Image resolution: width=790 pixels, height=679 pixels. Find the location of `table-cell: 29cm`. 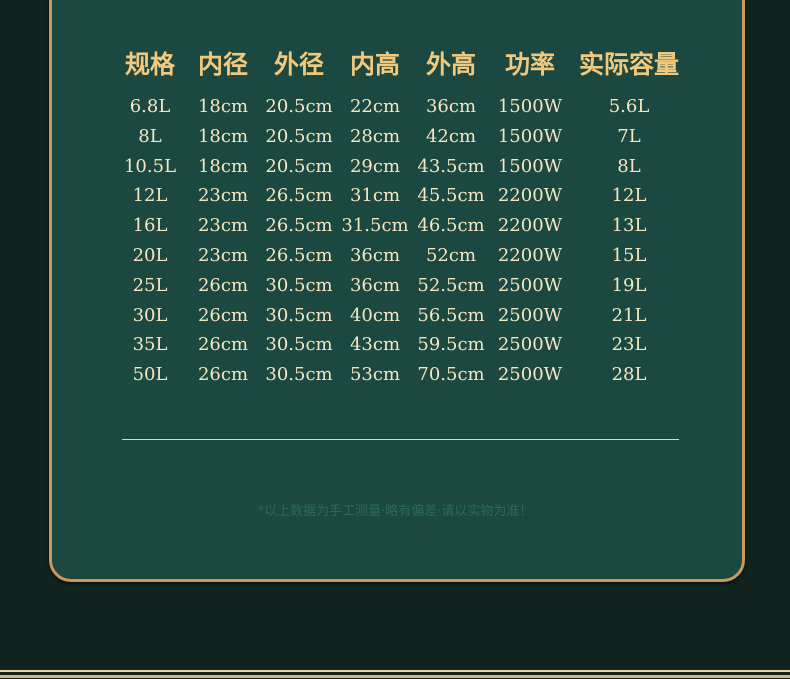

table-cell: 29cm is located at coordinates (375, 166).